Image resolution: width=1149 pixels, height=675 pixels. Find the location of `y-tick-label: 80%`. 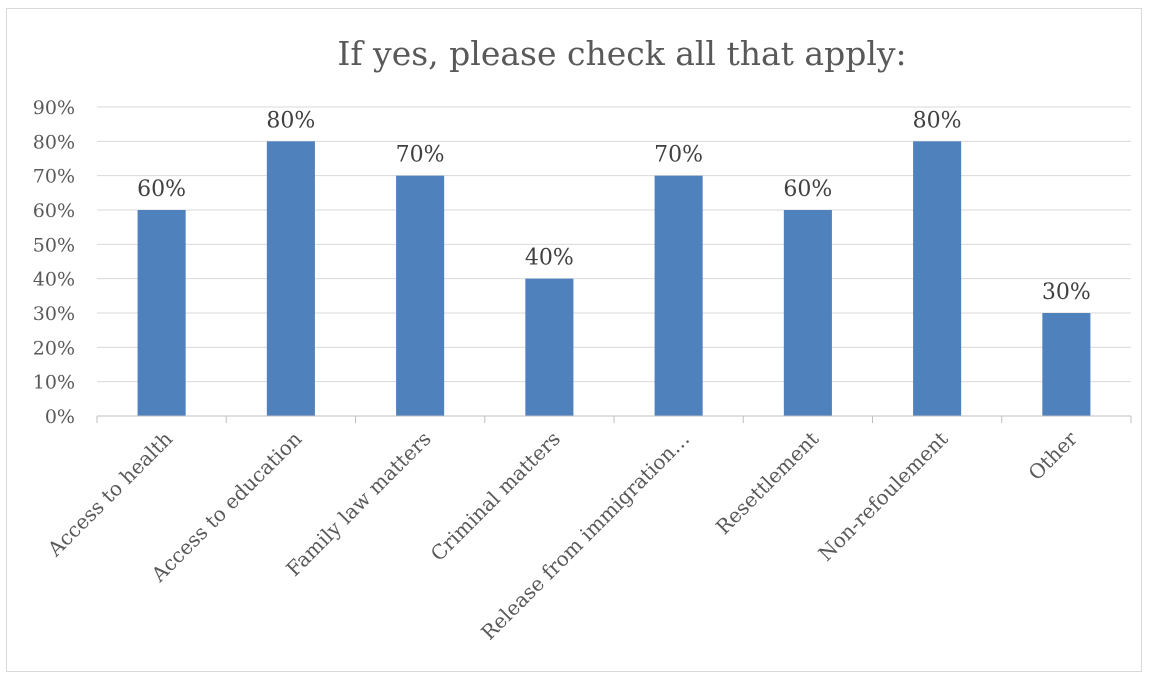

y-tick-label: 80% is located at coordinates (54, 142).